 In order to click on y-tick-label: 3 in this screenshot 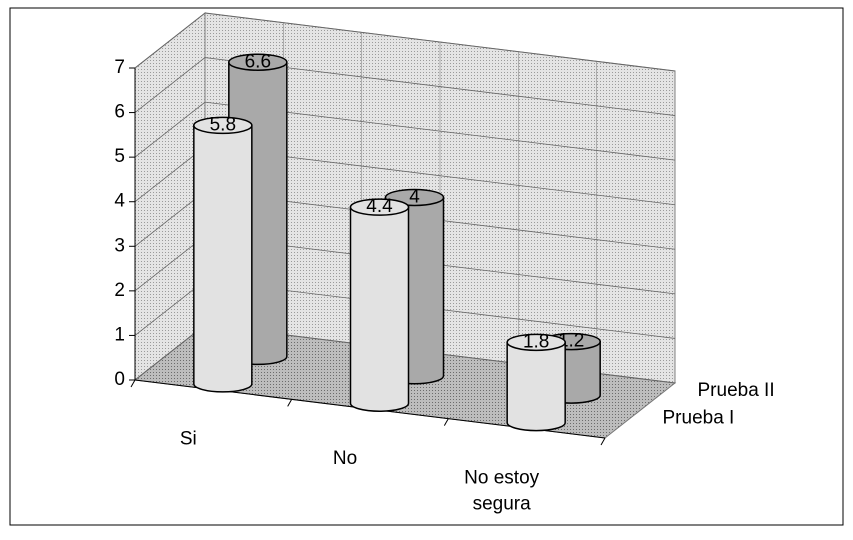, I will do `click(119, 245)`.